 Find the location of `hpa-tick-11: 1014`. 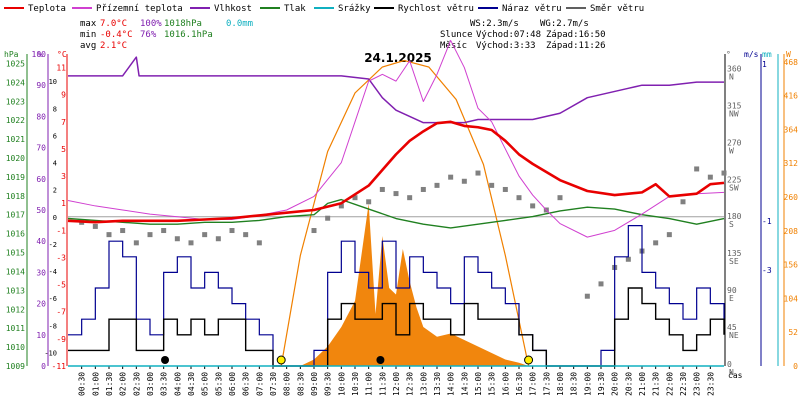

hpa-tick-11: 1014 is located at coordinates (15, 271).